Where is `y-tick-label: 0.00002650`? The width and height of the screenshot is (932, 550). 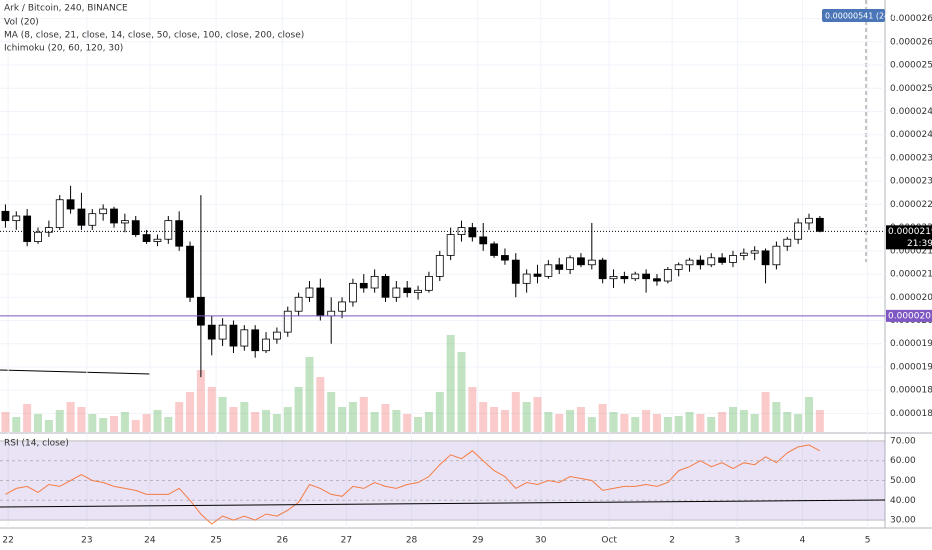 y-tick-label: 0.00002650 is located at coordinates (911, 19).